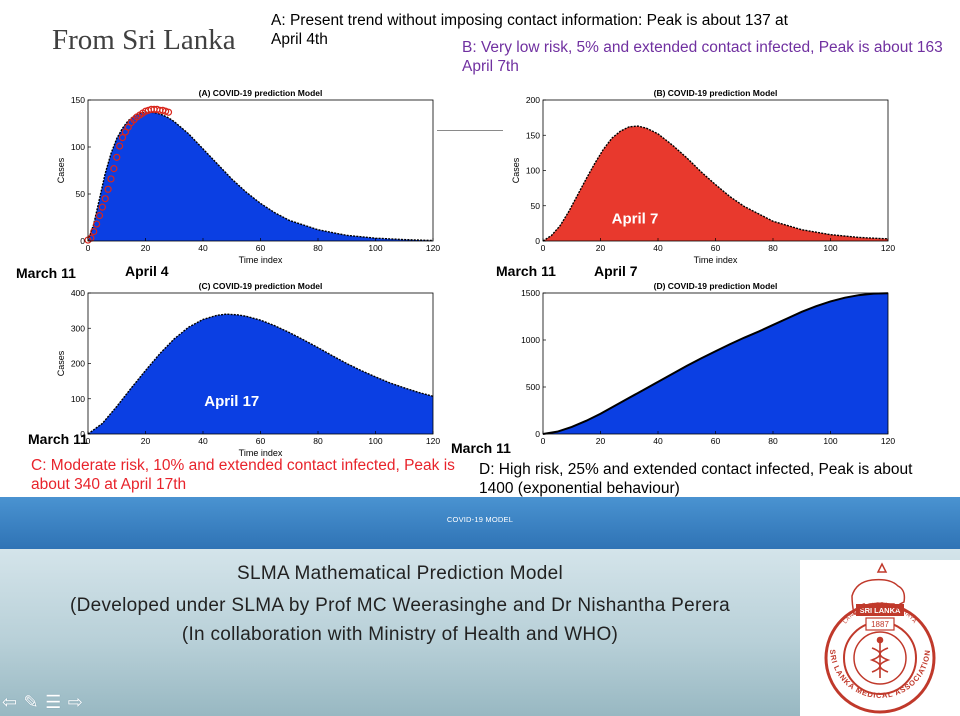 The height and width of the screenshot is (716, 960). What do you see at coordinates (880, 624) in the screenshot?
I see `logo-year: 1887` at bounding box center [880, 624].